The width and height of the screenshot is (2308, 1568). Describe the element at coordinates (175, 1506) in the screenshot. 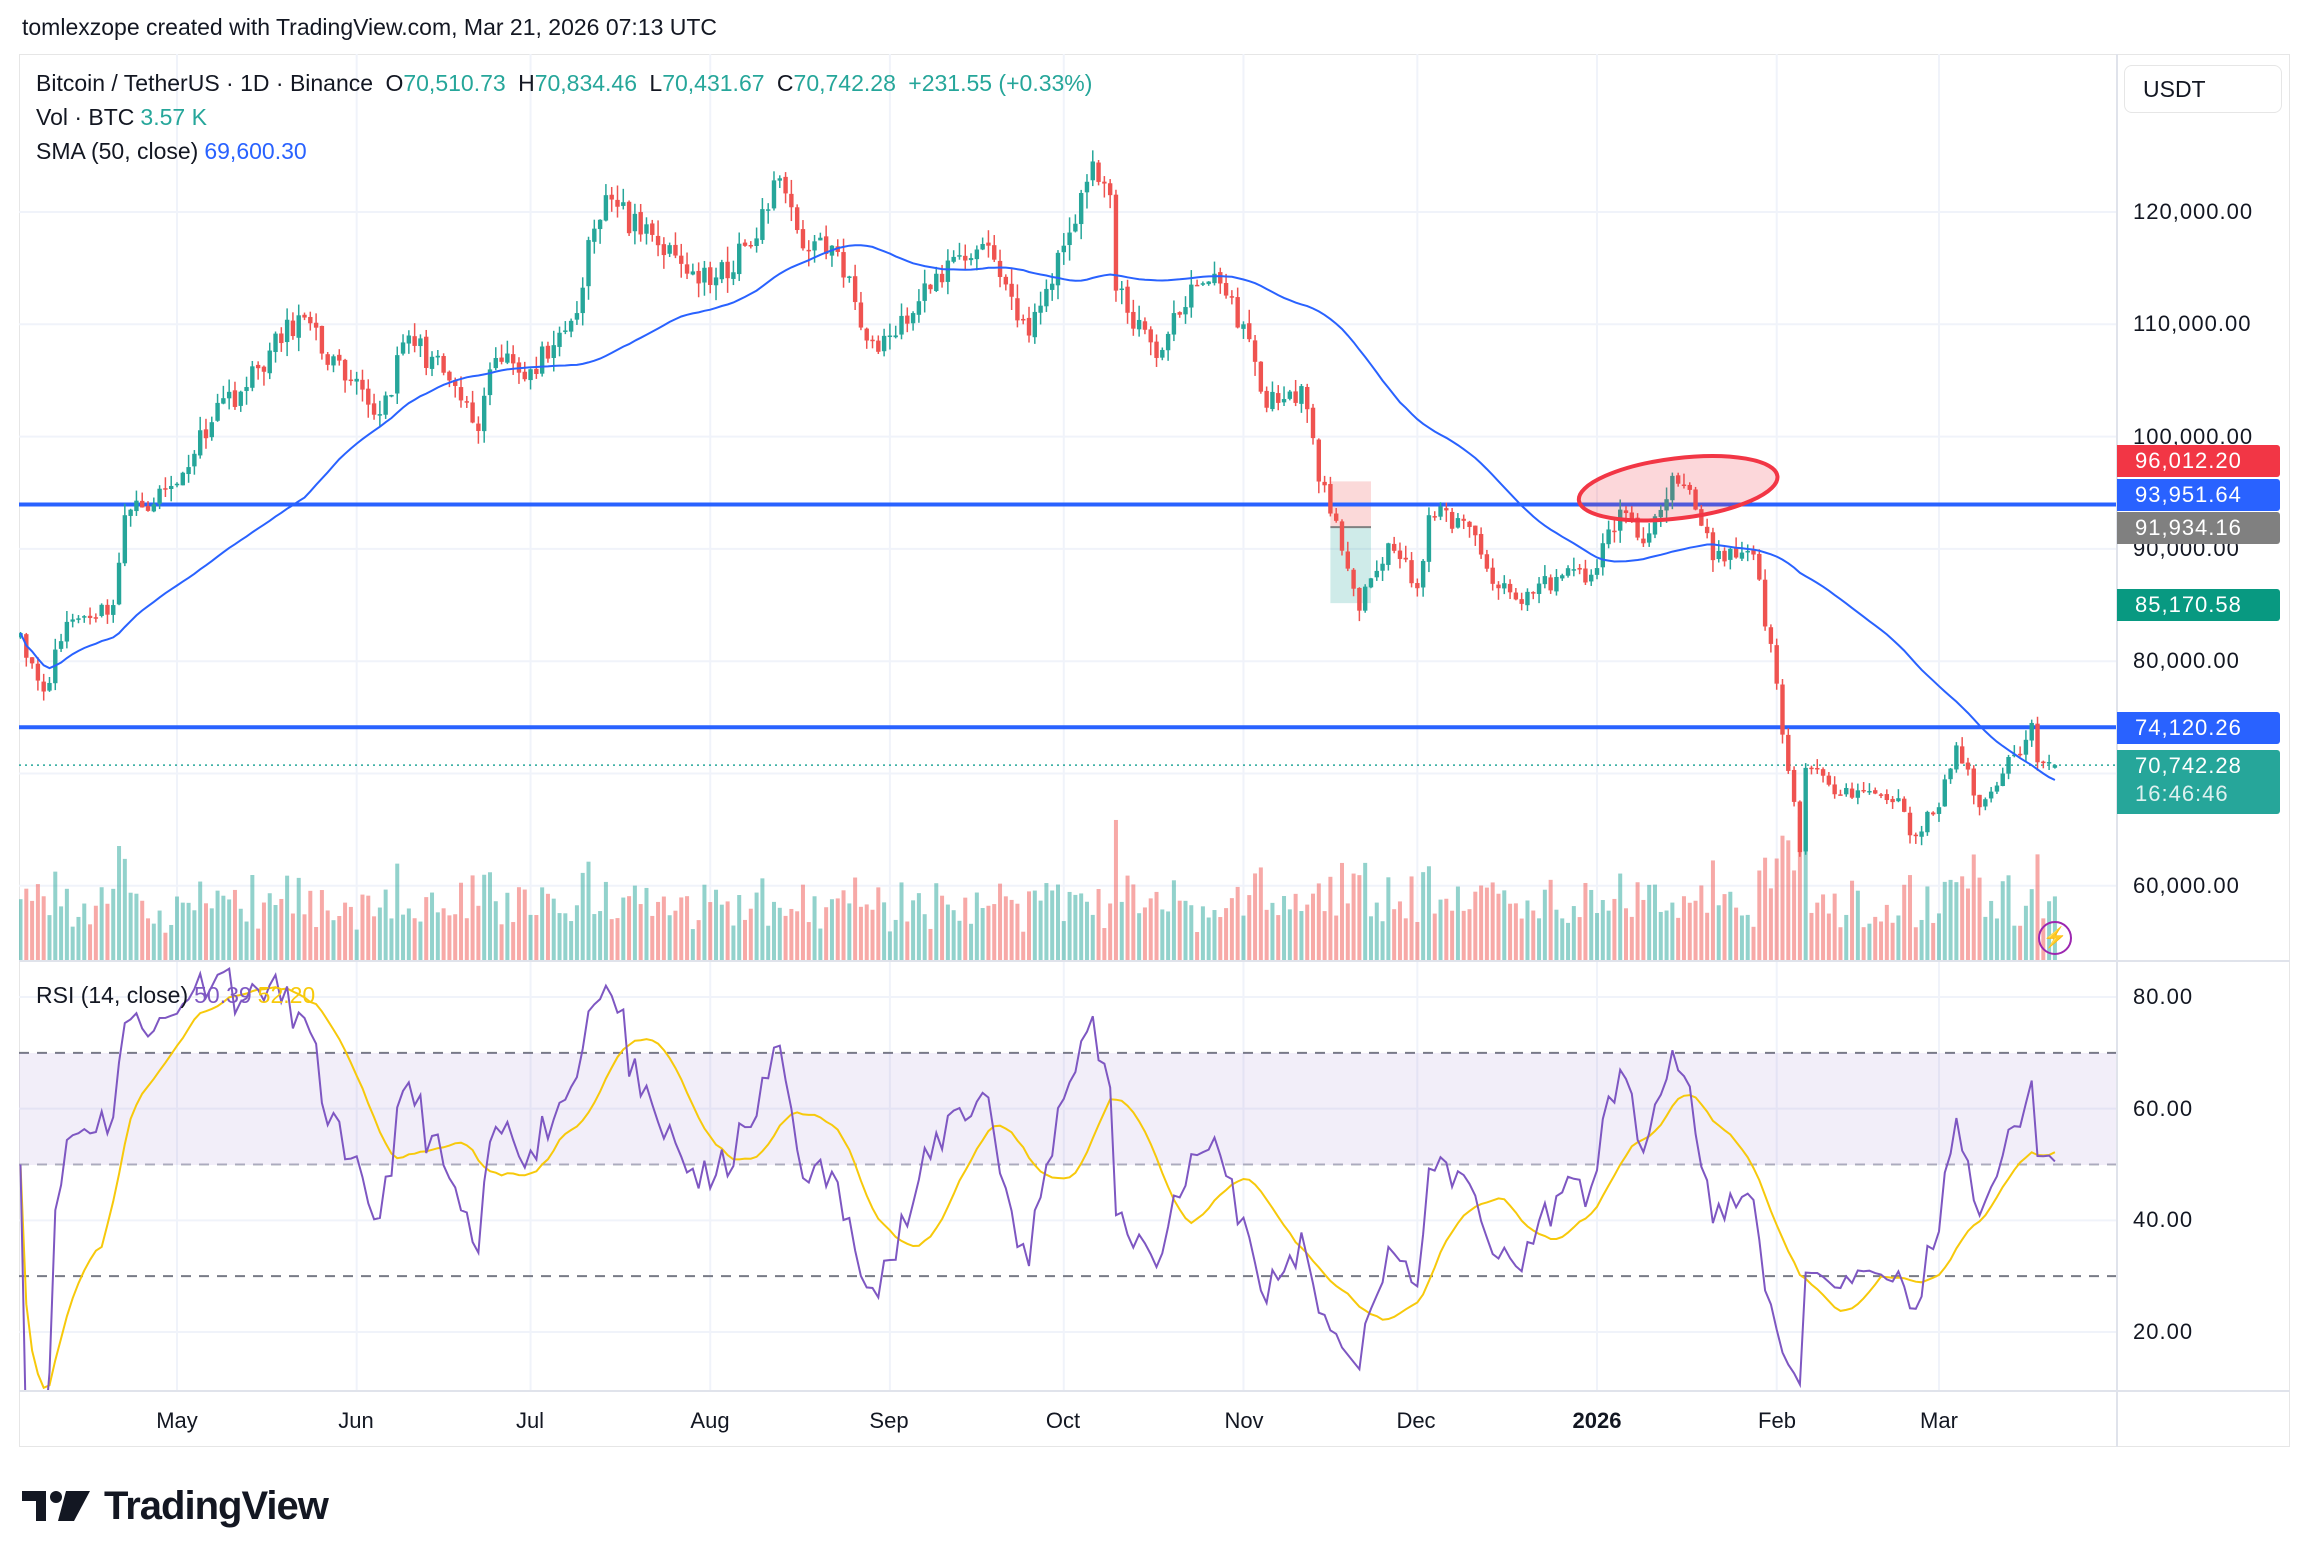

I see `tradingview-logo: TradingView` at that location.